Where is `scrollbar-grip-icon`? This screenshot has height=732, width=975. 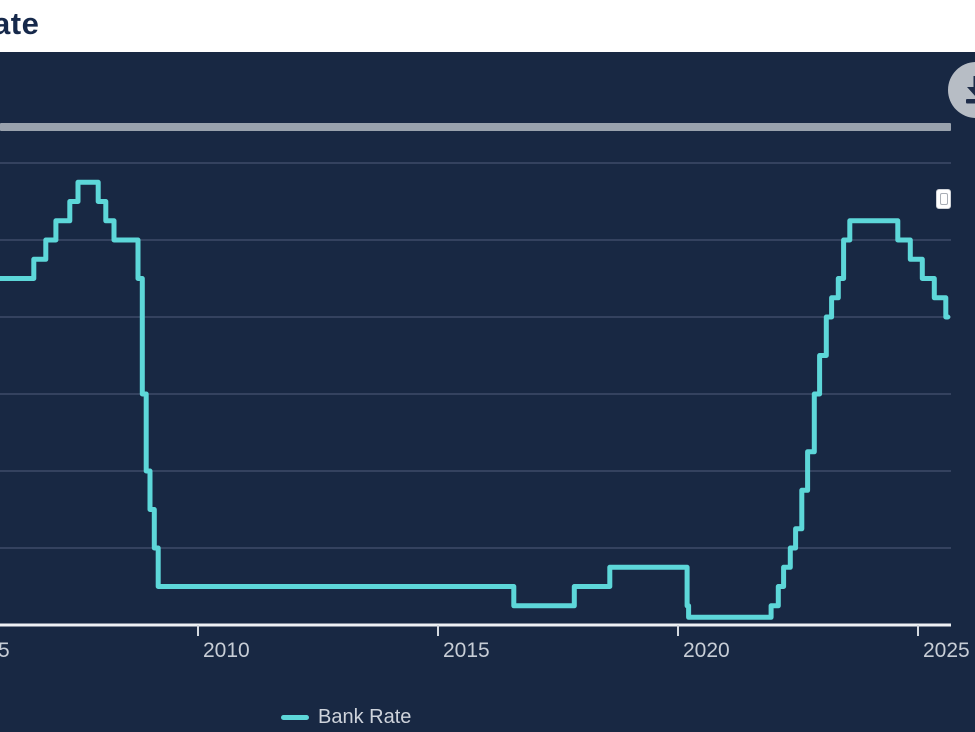 scrollbar-grip-icon is located at coordinates (943, 199).